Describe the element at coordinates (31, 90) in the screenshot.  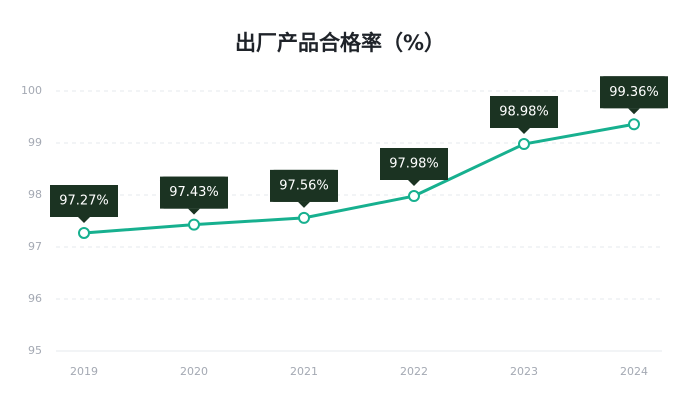
I see `y-tick-label: 100` at that location.